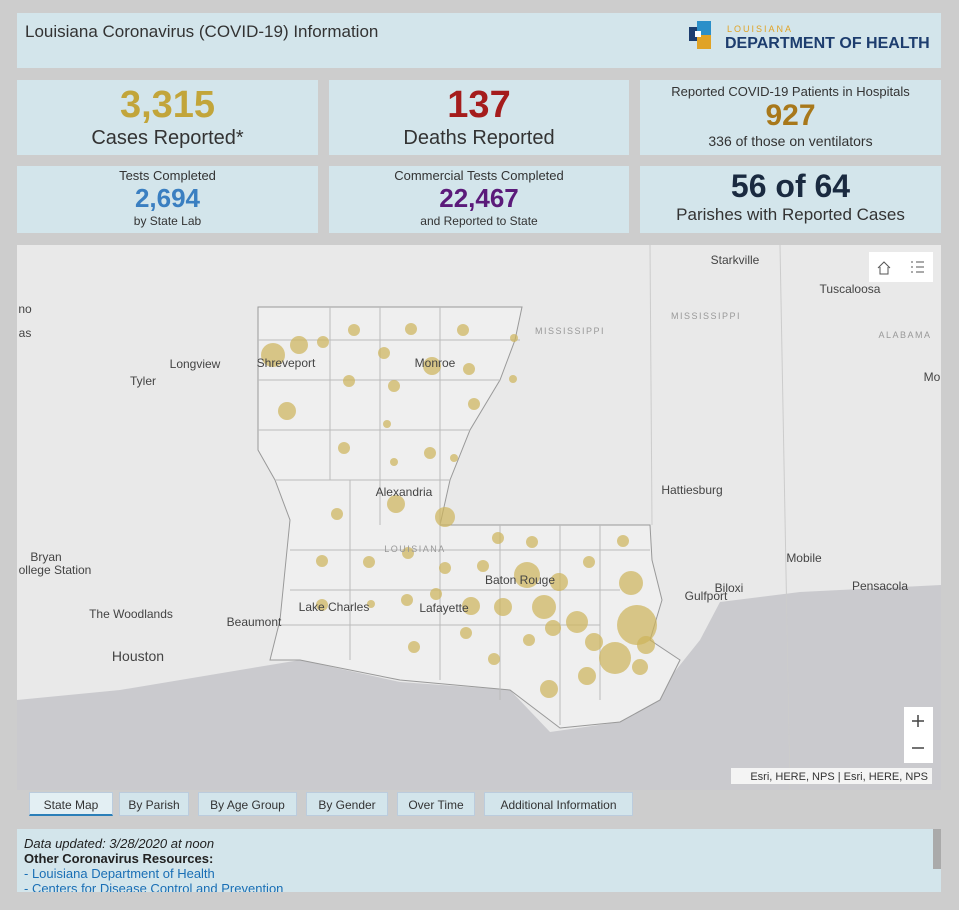 The image size is (959, 910). I want to click on place-label: Mo, so click(932, 377).